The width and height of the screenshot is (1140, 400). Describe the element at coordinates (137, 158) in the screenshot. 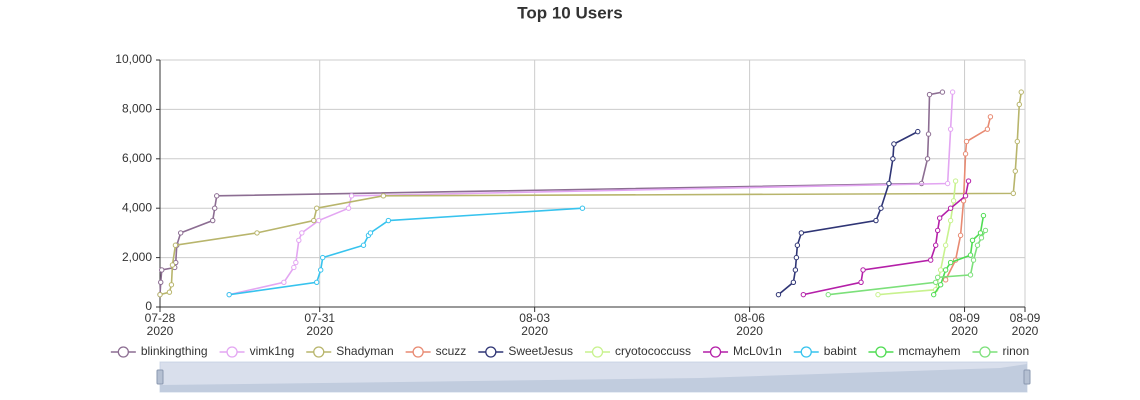

I see `y-tick-label: 6,000` at that location.